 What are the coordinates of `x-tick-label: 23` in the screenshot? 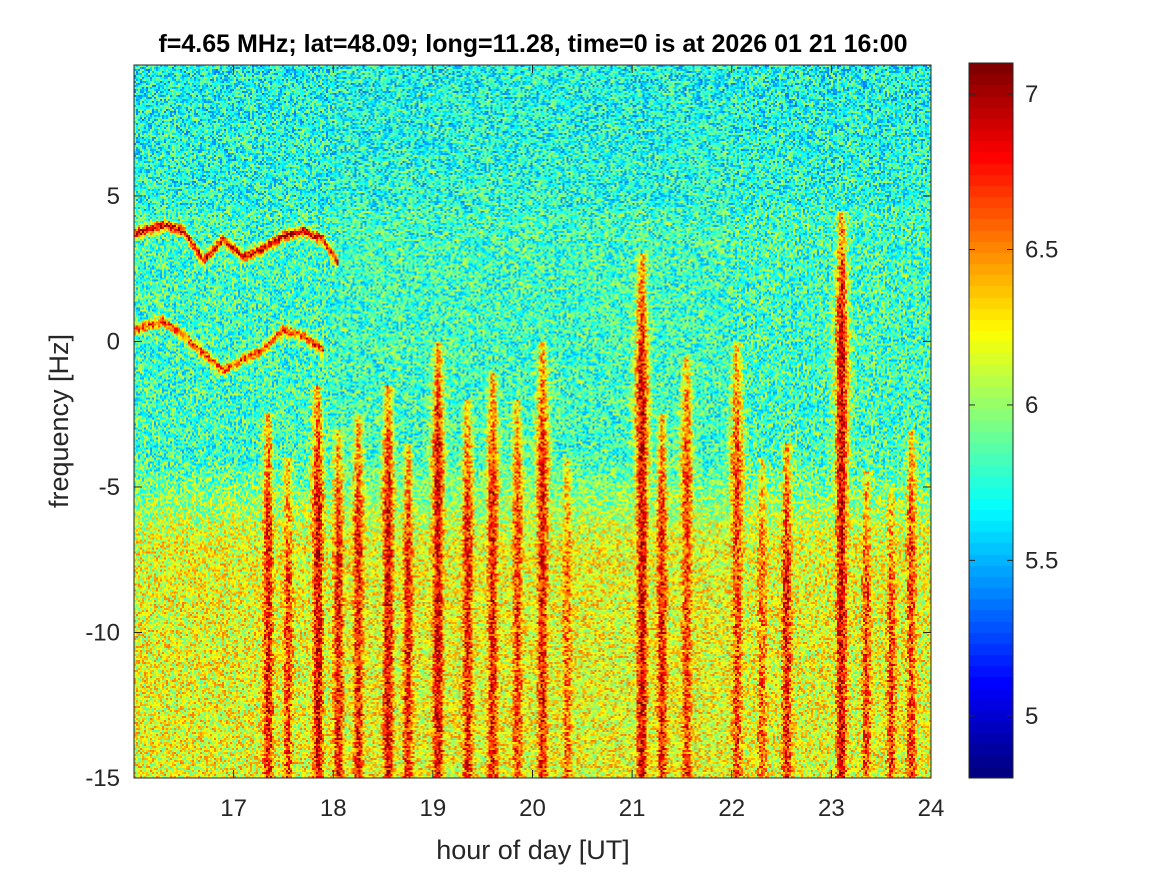 It's located at (831, 808).